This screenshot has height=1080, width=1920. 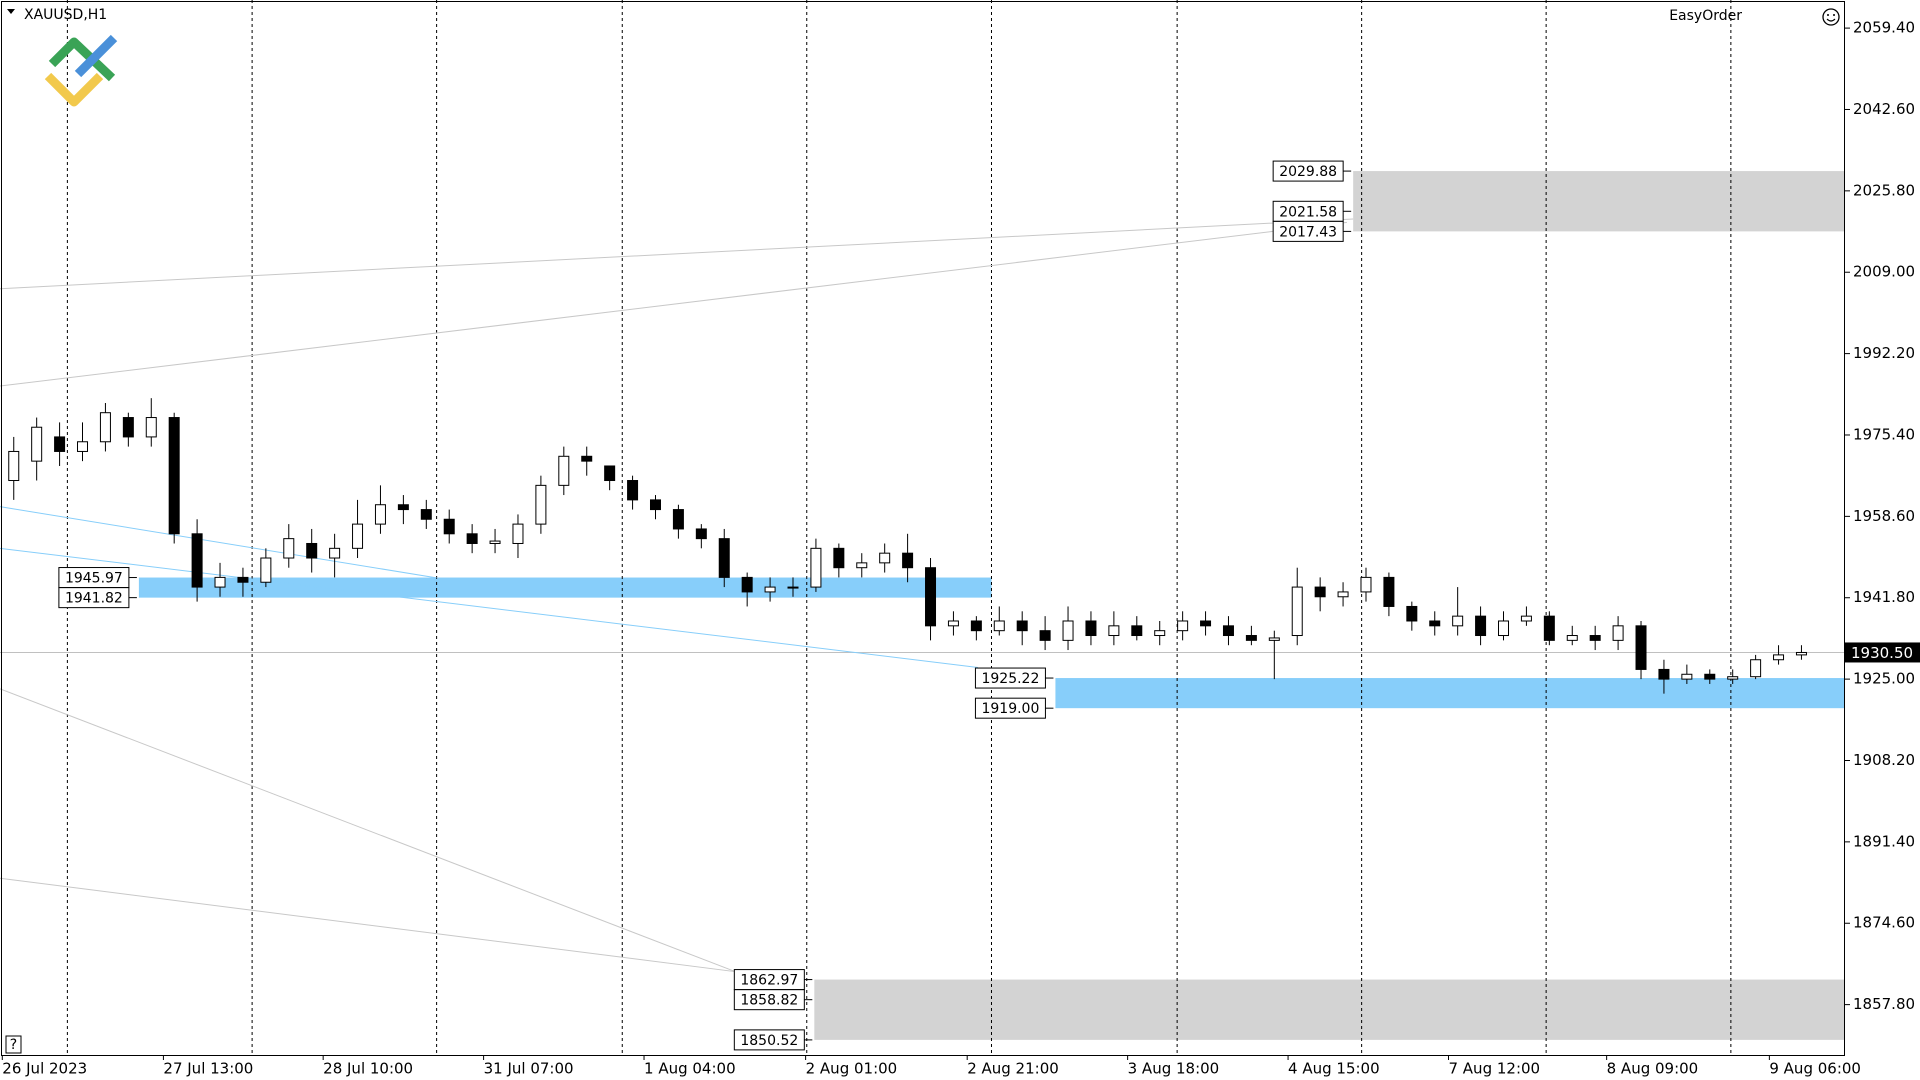 I want to click on x-tick-label: 8 Aug 09:00, so click(x=1653, y=1069).